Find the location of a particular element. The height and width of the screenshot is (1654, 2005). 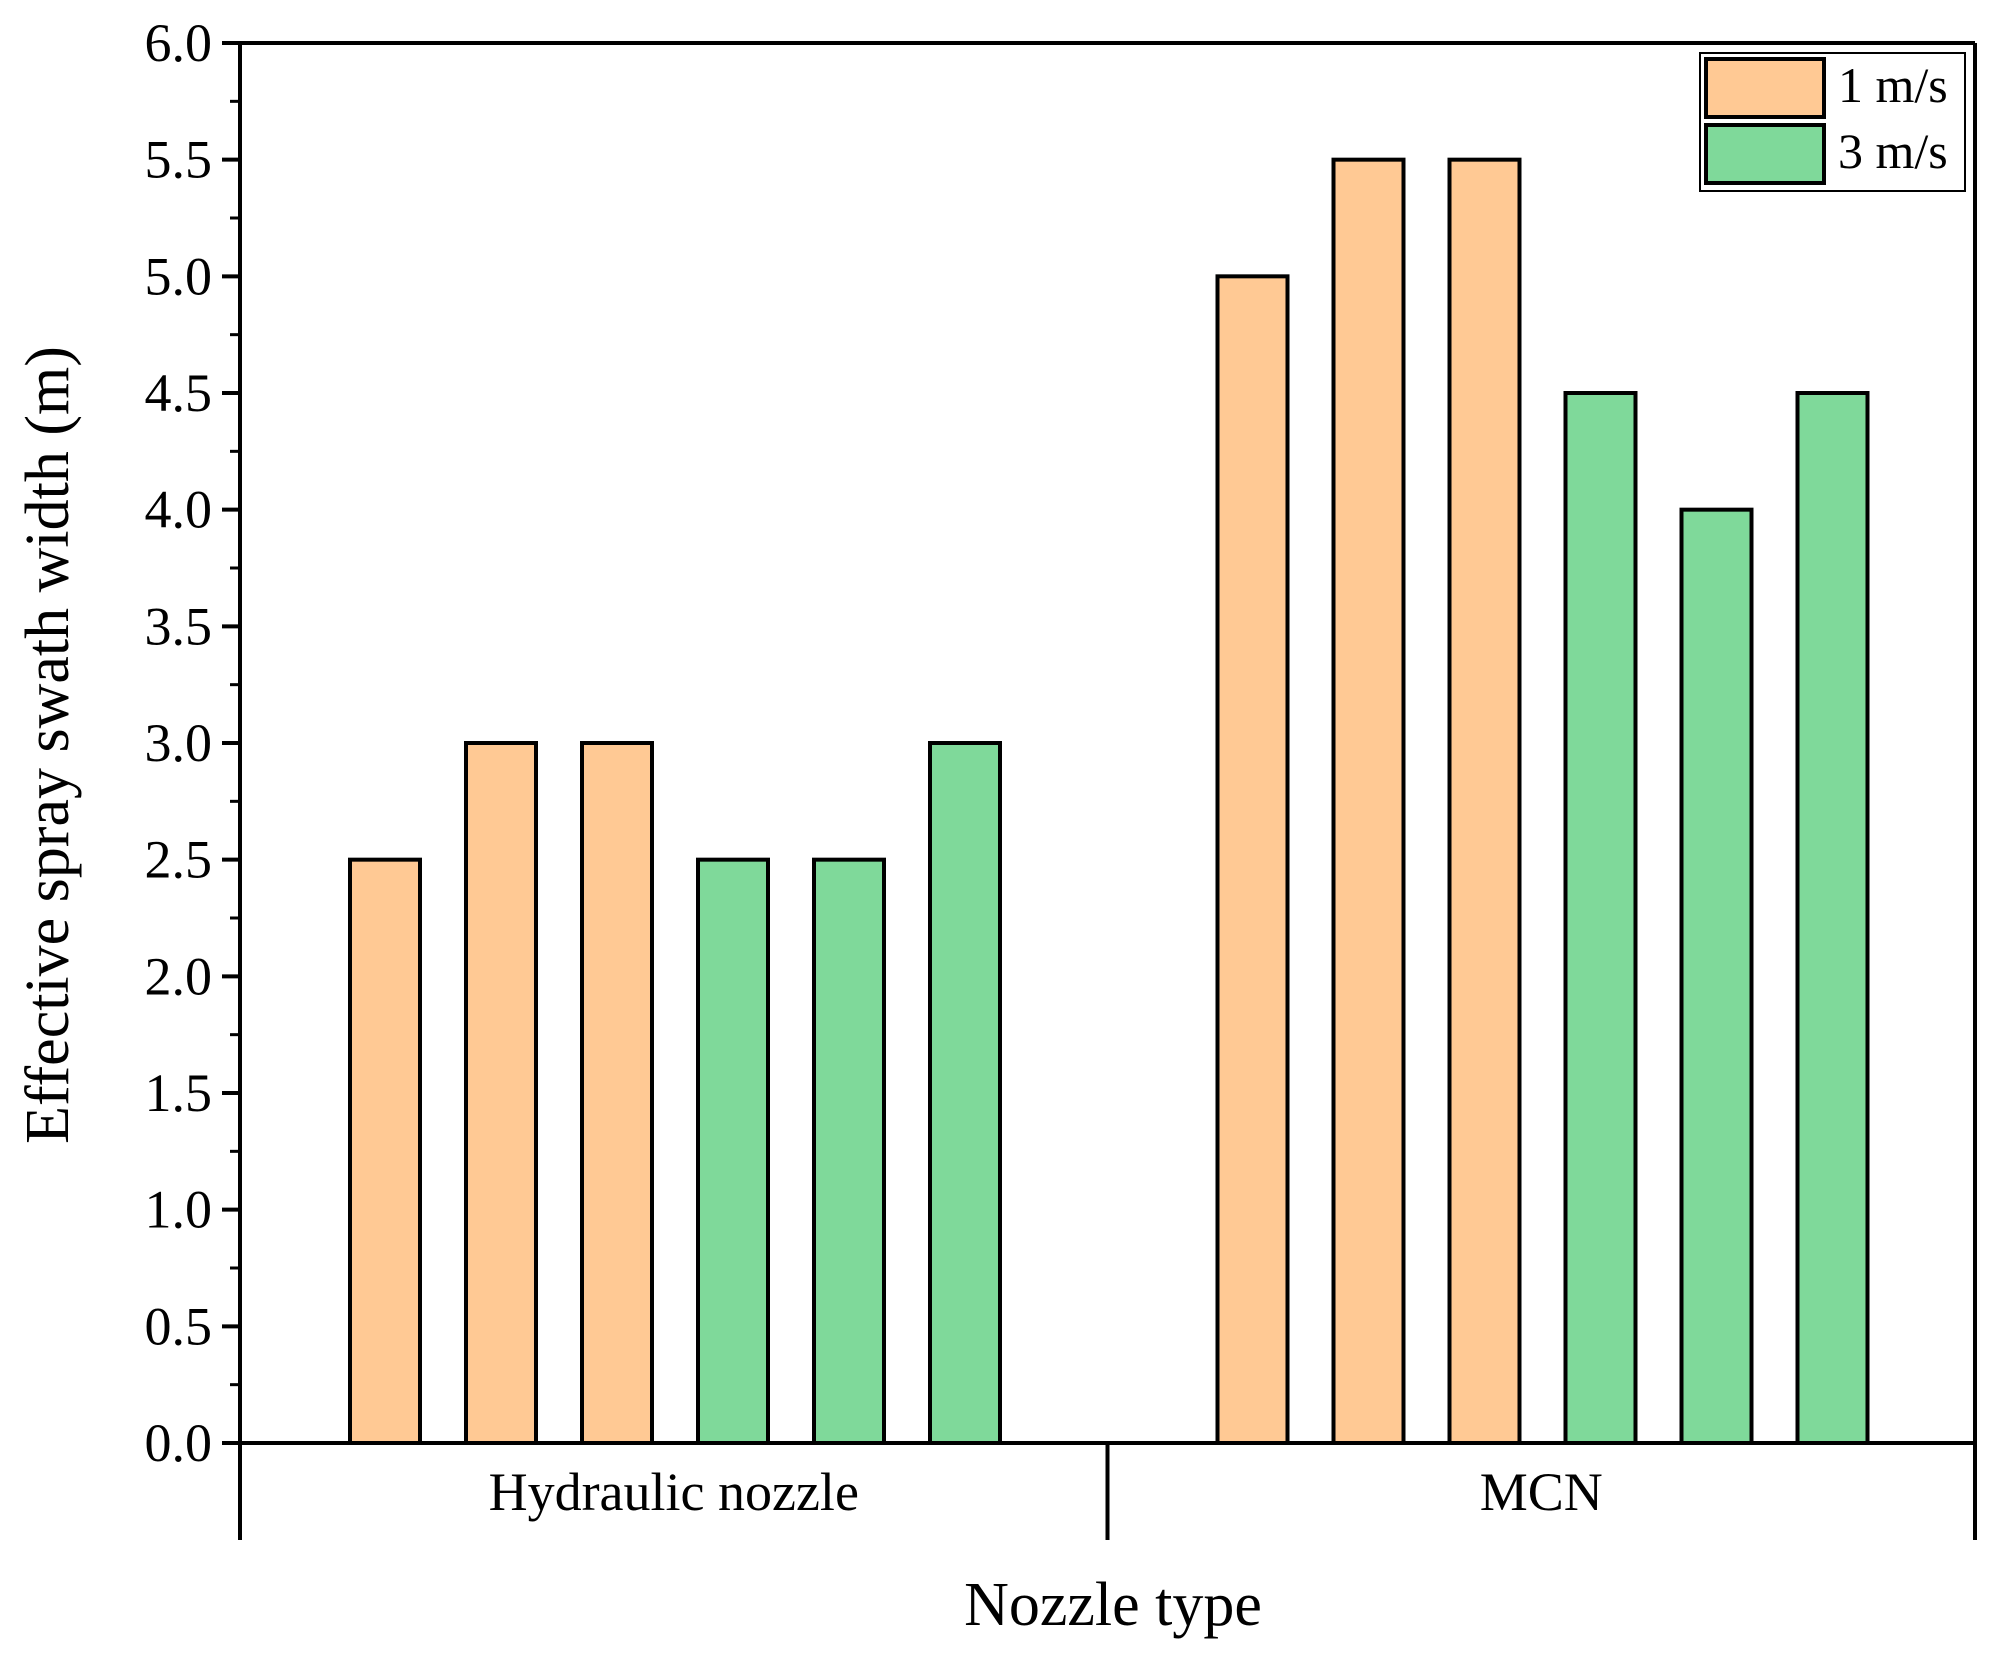

y-axis-title: Effective spray swath width (m) is located at coordinates (48, 745).